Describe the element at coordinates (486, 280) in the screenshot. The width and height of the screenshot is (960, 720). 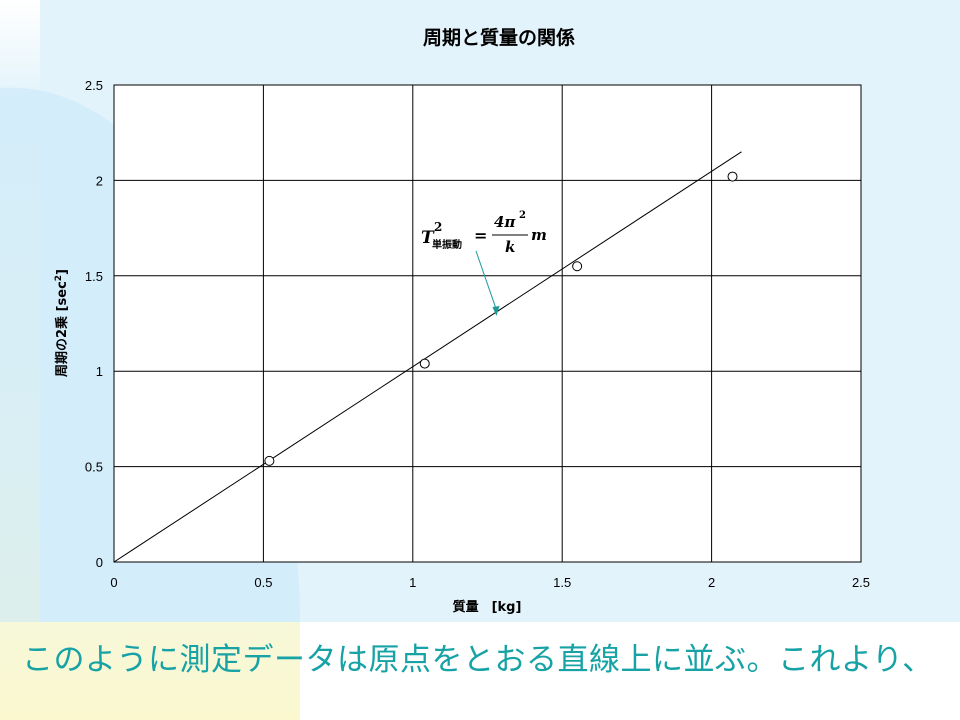
I see `formula-arrow` at that location.